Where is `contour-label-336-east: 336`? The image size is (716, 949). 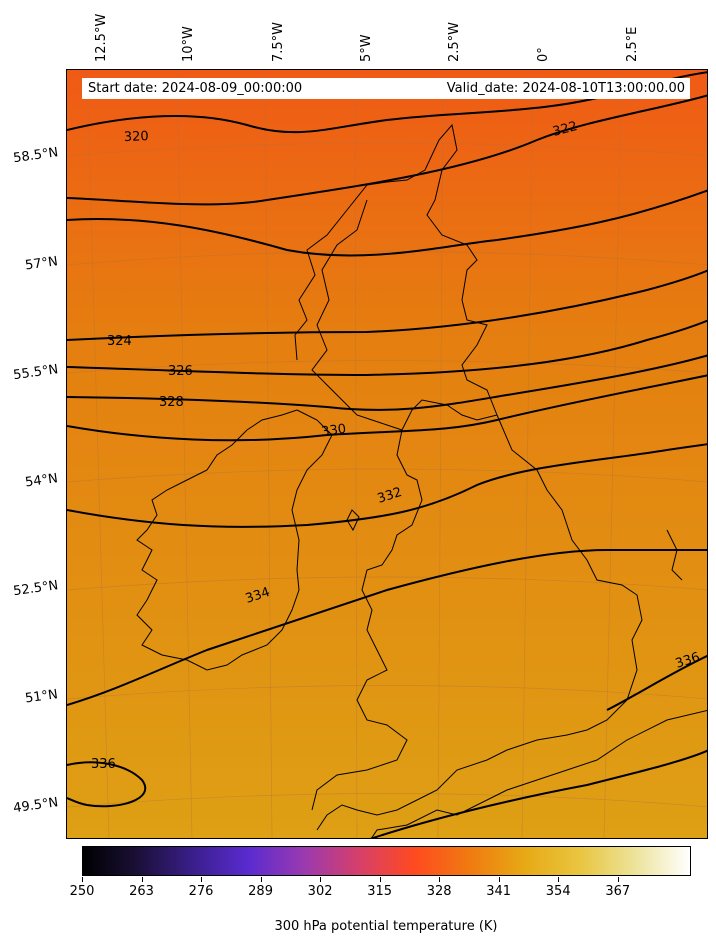
contour-label-336-east: 336 is located at coordinates (688, 661).